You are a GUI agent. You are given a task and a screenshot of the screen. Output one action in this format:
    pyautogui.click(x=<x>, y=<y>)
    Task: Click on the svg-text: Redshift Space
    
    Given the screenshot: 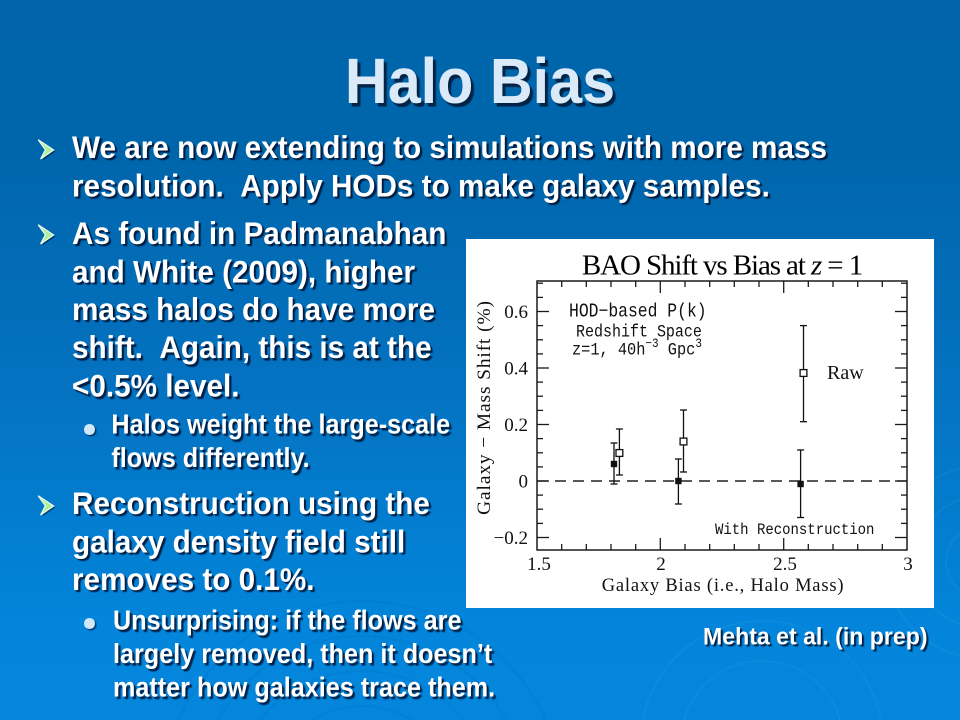 What is the action you would take?
    pyautogui.click(x=639, y=331)
    